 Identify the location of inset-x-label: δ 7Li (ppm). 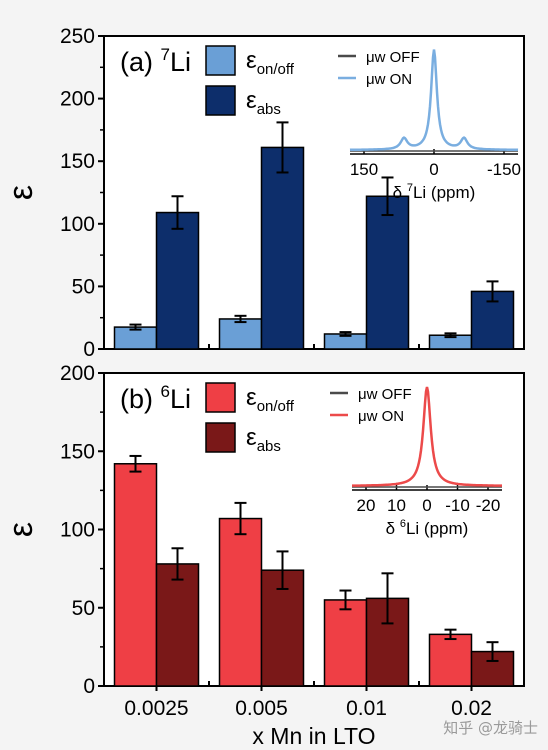
(434, 192).